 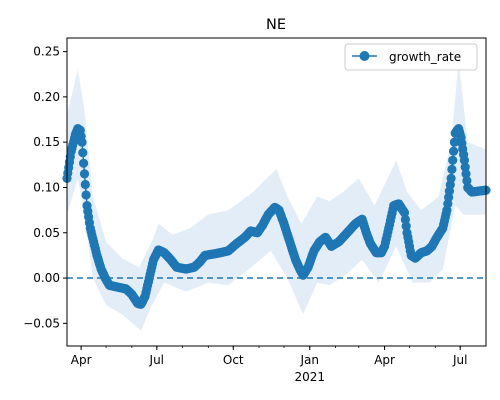 I want to click on y-tick-label: 0.00, so click(x=46, y=278).